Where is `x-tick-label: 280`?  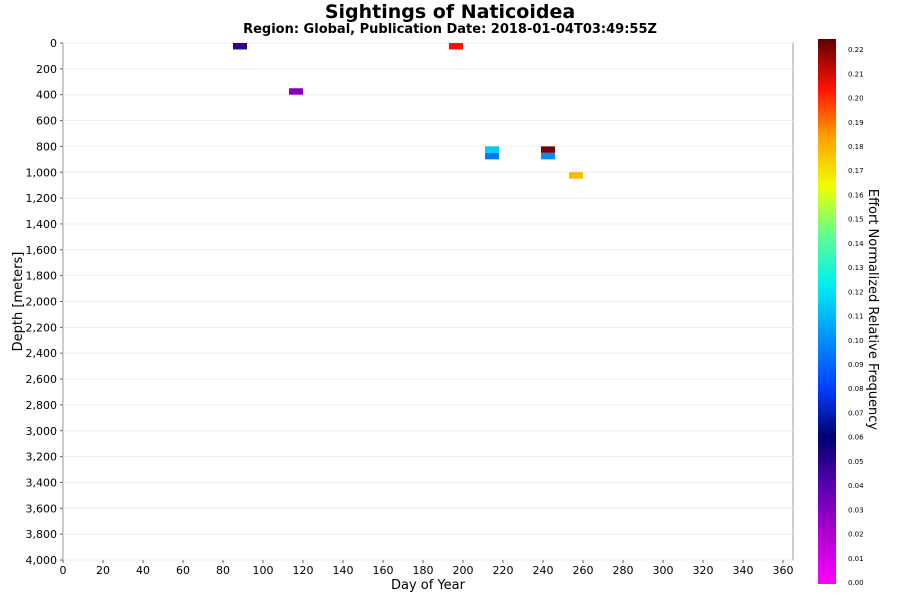
x-tick-label: 280 is located at coordinates (623, 570).